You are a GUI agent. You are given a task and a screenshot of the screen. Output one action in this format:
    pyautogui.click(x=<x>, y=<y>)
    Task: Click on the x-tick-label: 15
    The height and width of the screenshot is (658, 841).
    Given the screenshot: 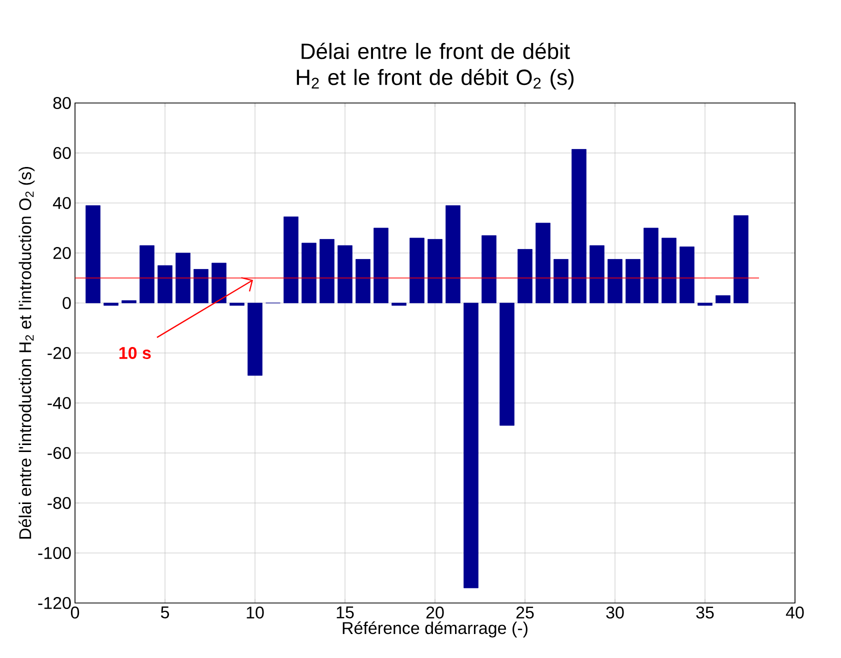 What is the action you would take?
    pyautogui.click(x=345, y=612)
    